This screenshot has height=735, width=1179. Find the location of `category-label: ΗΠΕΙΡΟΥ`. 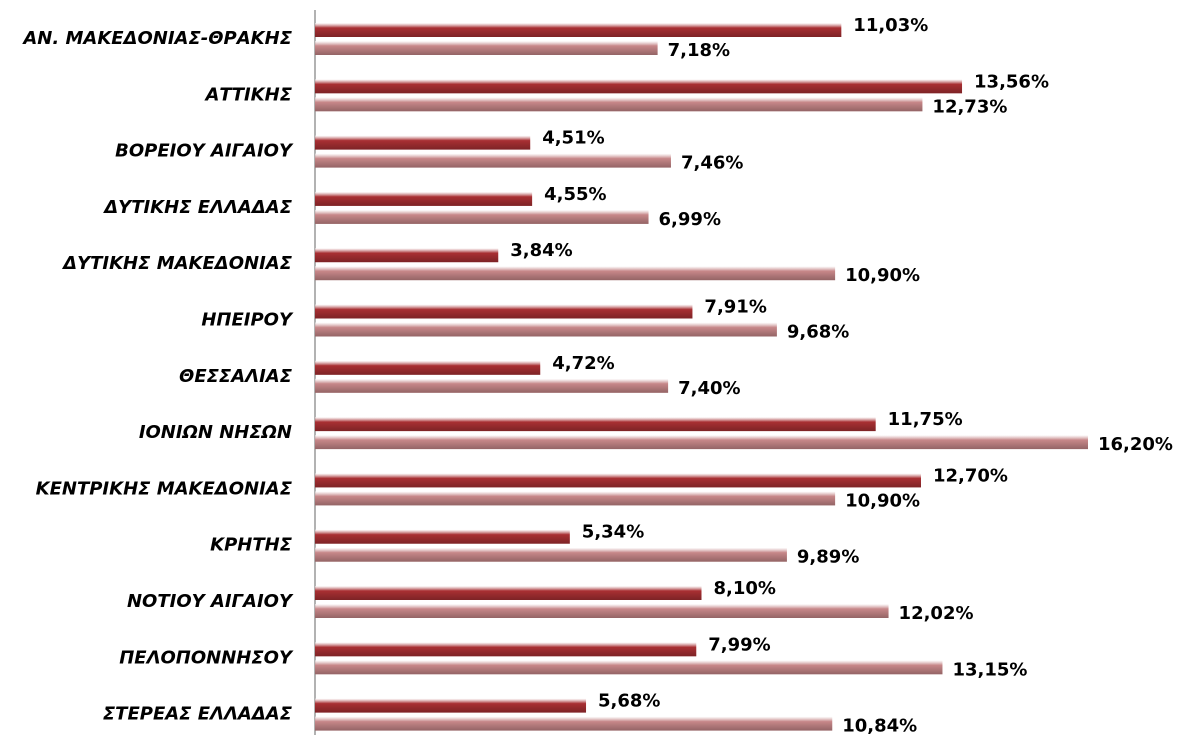

category-label: ΗΠΕΙΡΟΥ is located at coordinates (247, 320).